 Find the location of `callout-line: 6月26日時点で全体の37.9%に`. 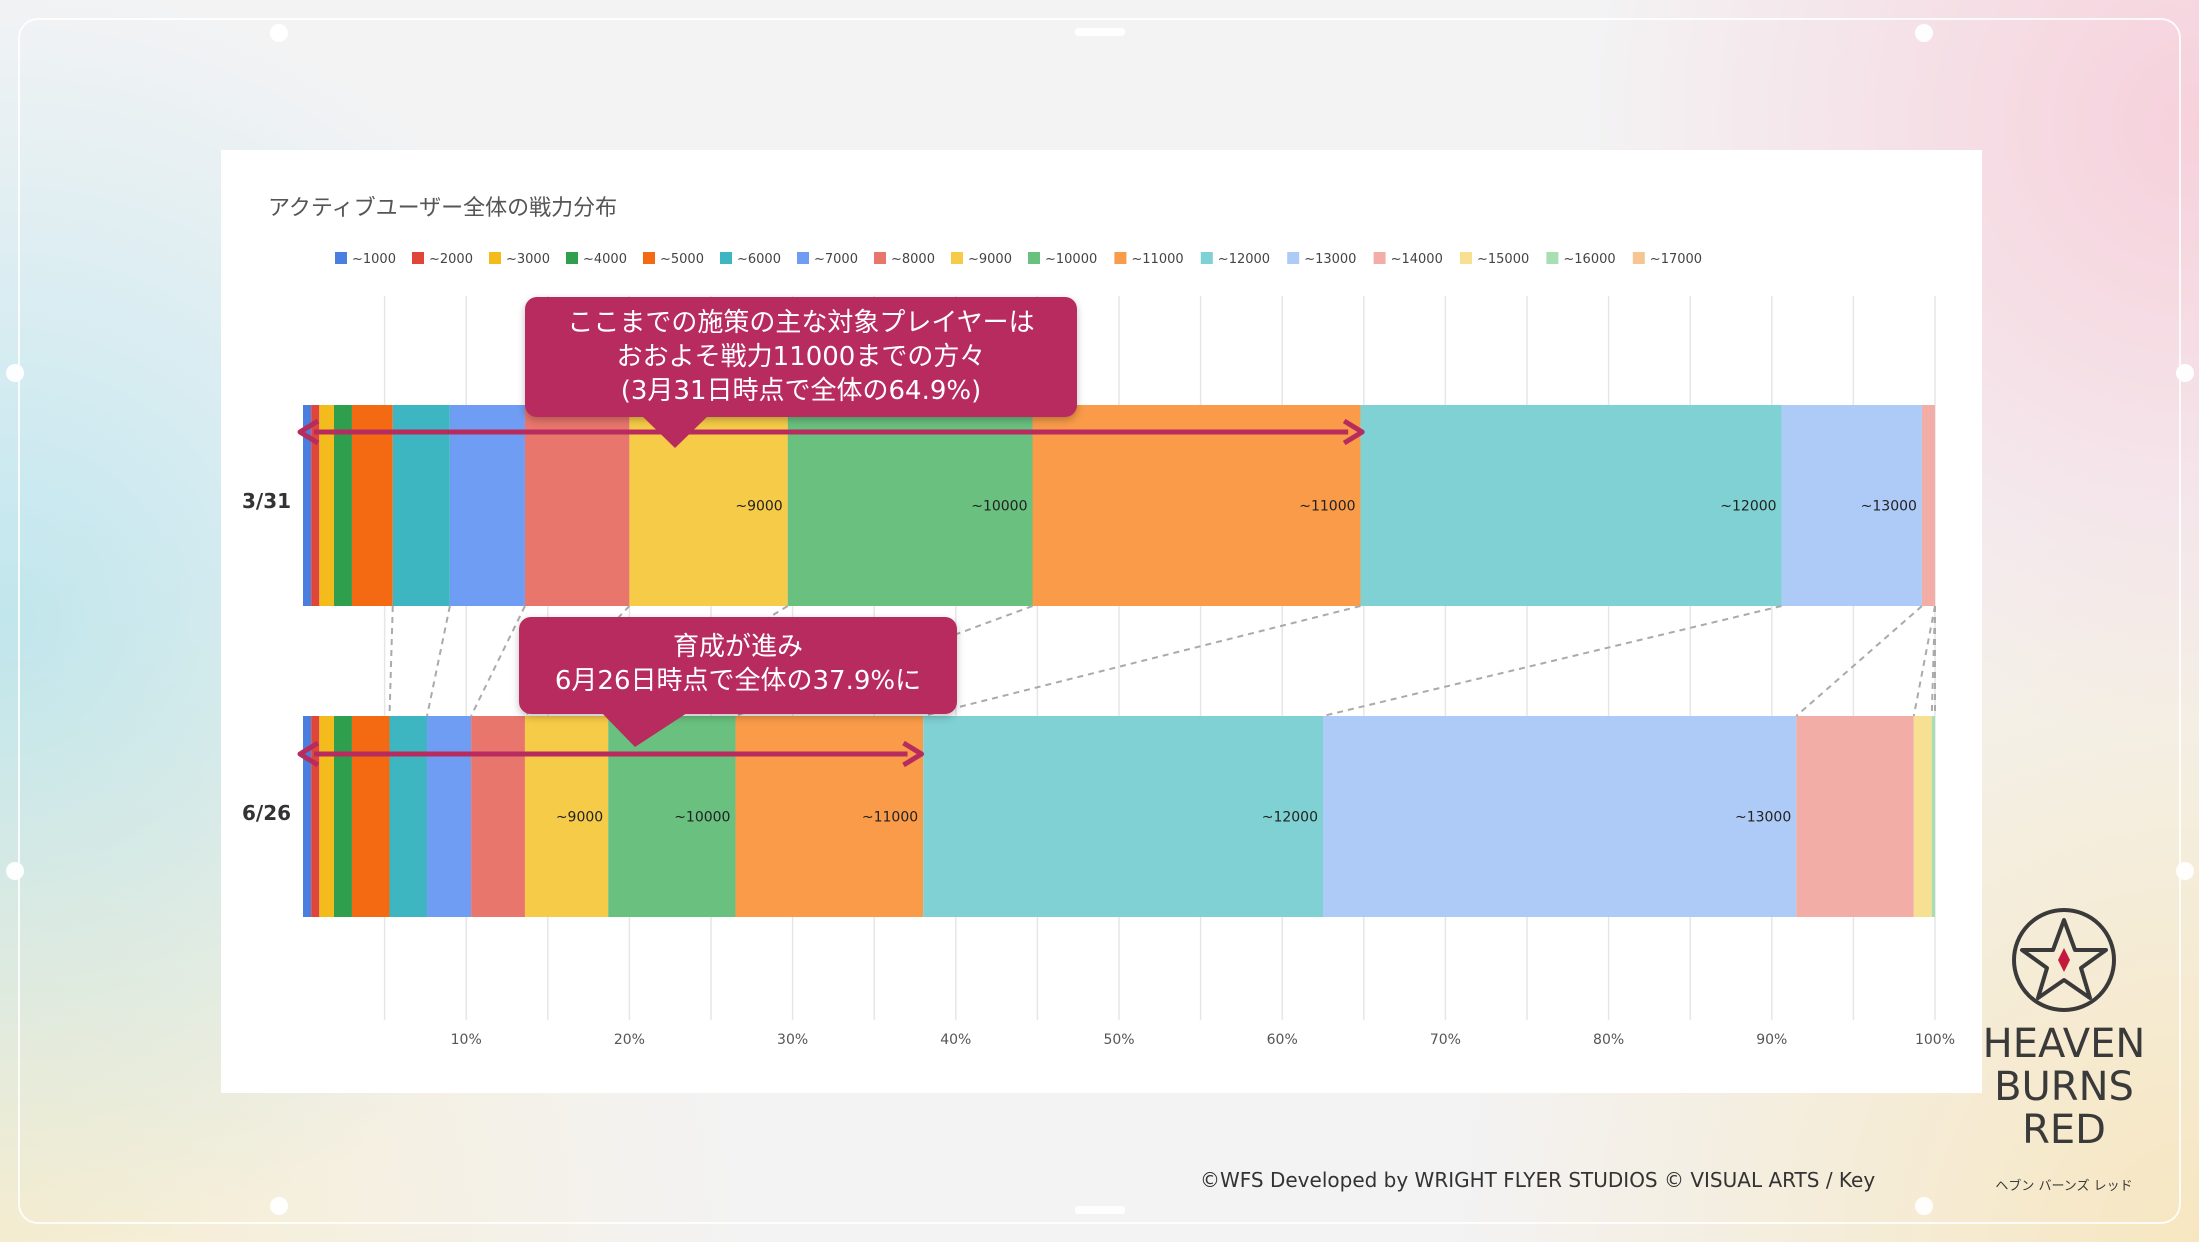

callout-line: 6月26日時点で全体の37.9%に is located at coordinates (738, 681).